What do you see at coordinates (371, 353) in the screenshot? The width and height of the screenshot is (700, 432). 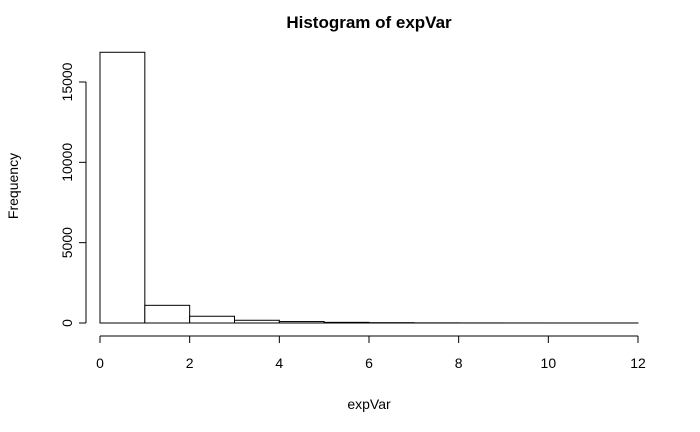 I see `x-axis: 0 2 4 6 8 10 12` at bounding box center [371, 353].